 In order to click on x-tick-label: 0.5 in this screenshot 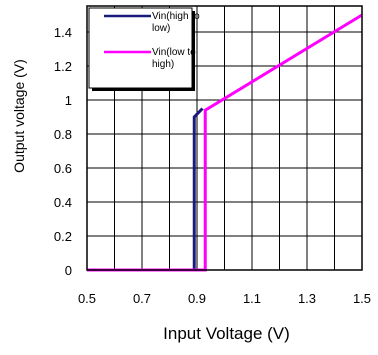, I will do `click(87, 298)`.